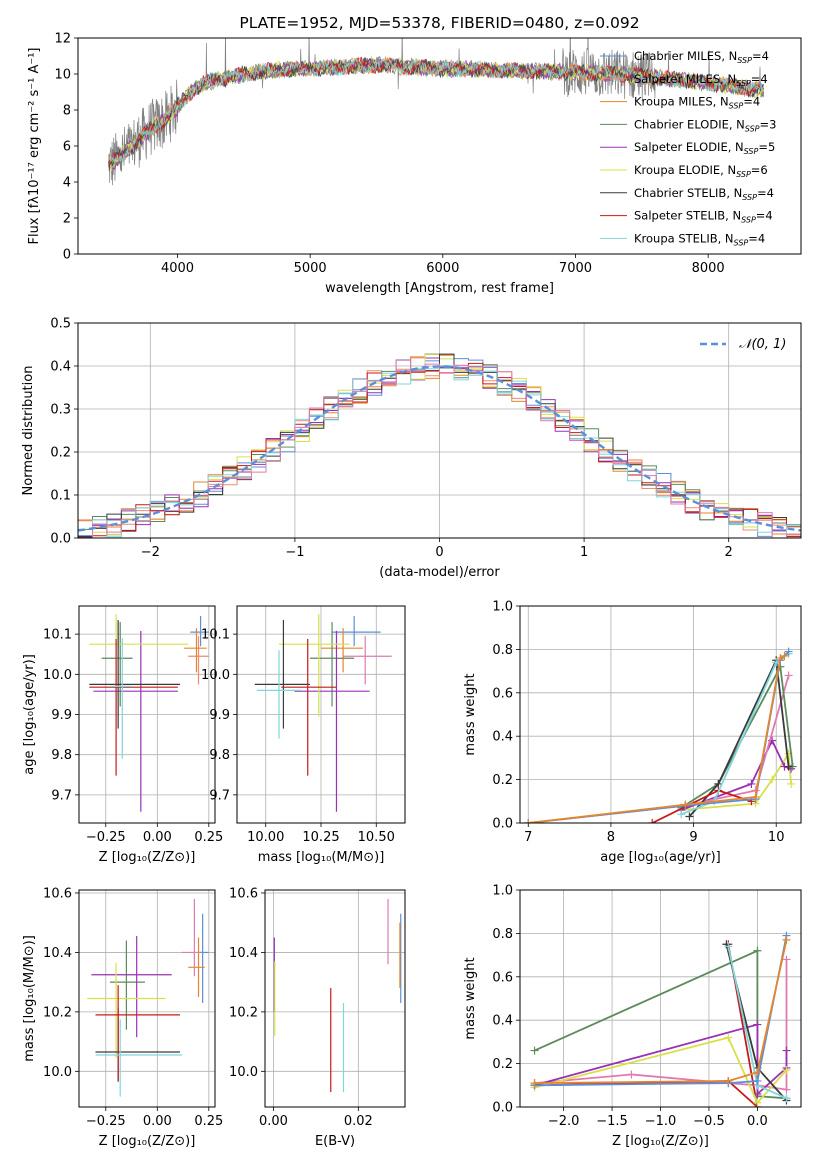 This screenshot has width=819, height=1170. I want to click on y-tick-label: 6, so click(67, 147).